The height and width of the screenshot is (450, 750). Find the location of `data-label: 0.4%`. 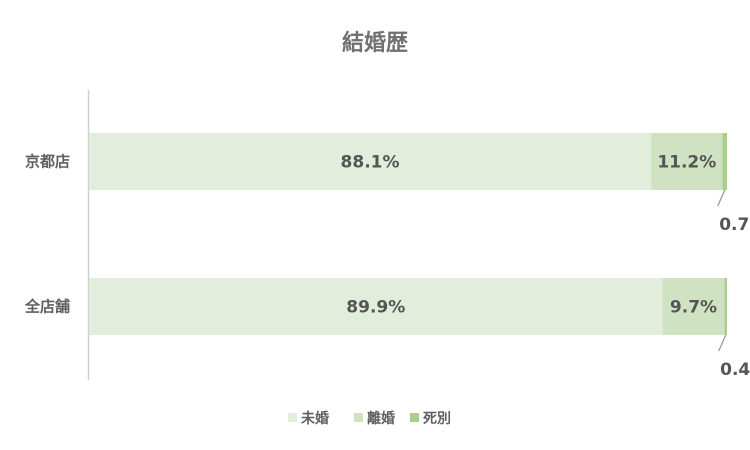

data-label: 0.4% is located at coordinates (735, 370).